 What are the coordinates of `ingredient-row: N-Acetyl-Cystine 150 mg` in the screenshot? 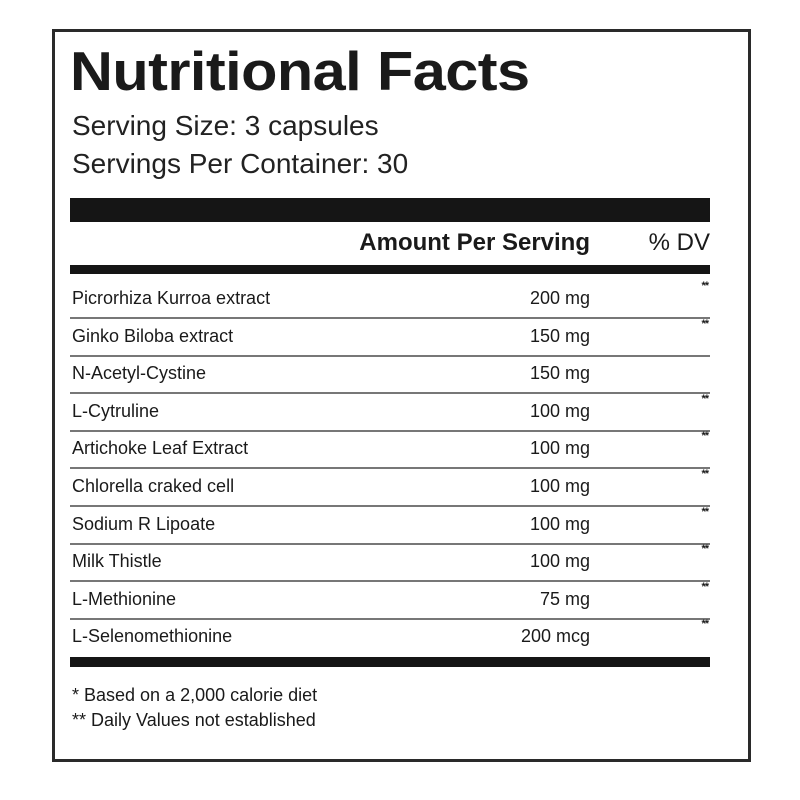 It's located at (390, 375).